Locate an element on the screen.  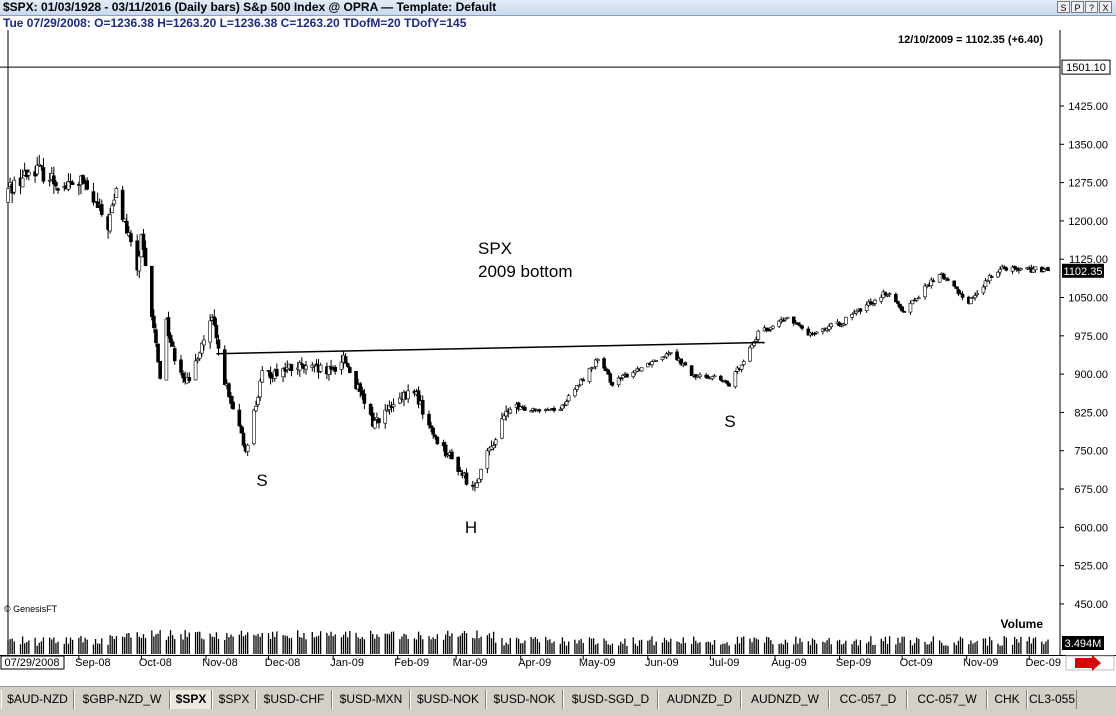
symbol-tab: AUDNZD_D is located at coordinates (699, 699).